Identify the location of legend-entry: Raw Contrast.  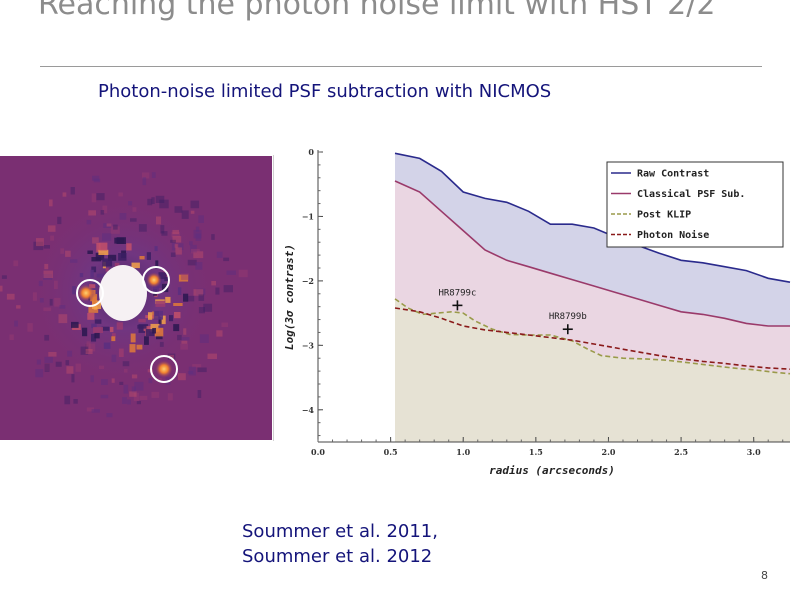
(673, 174).